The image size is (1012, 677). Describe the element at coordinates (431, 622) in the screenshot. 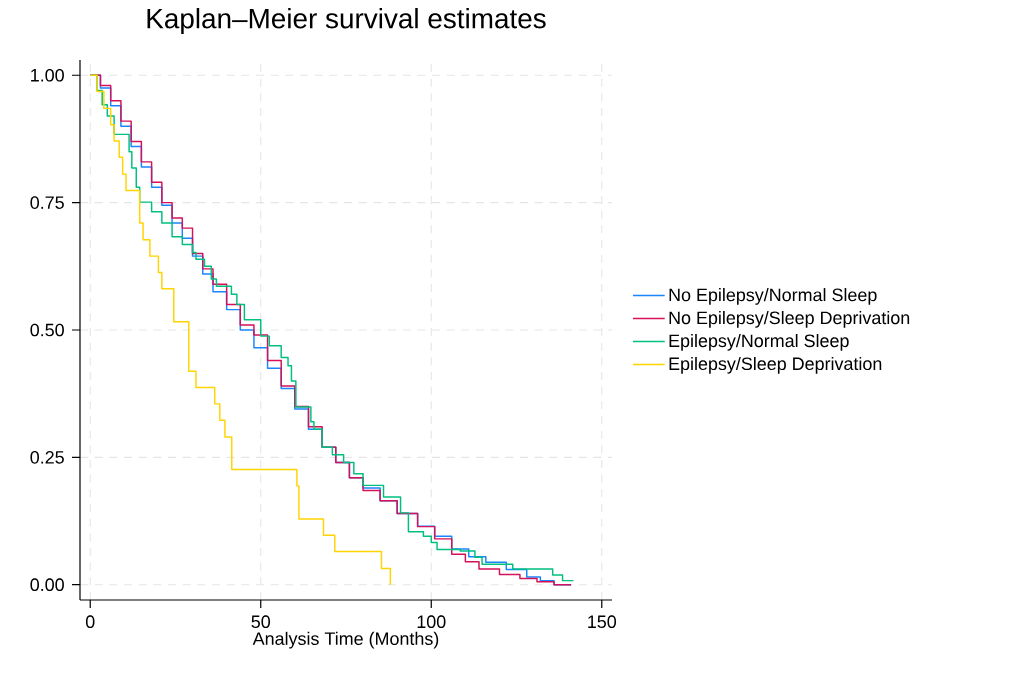

I see `x-tick-label: 100` at that location.